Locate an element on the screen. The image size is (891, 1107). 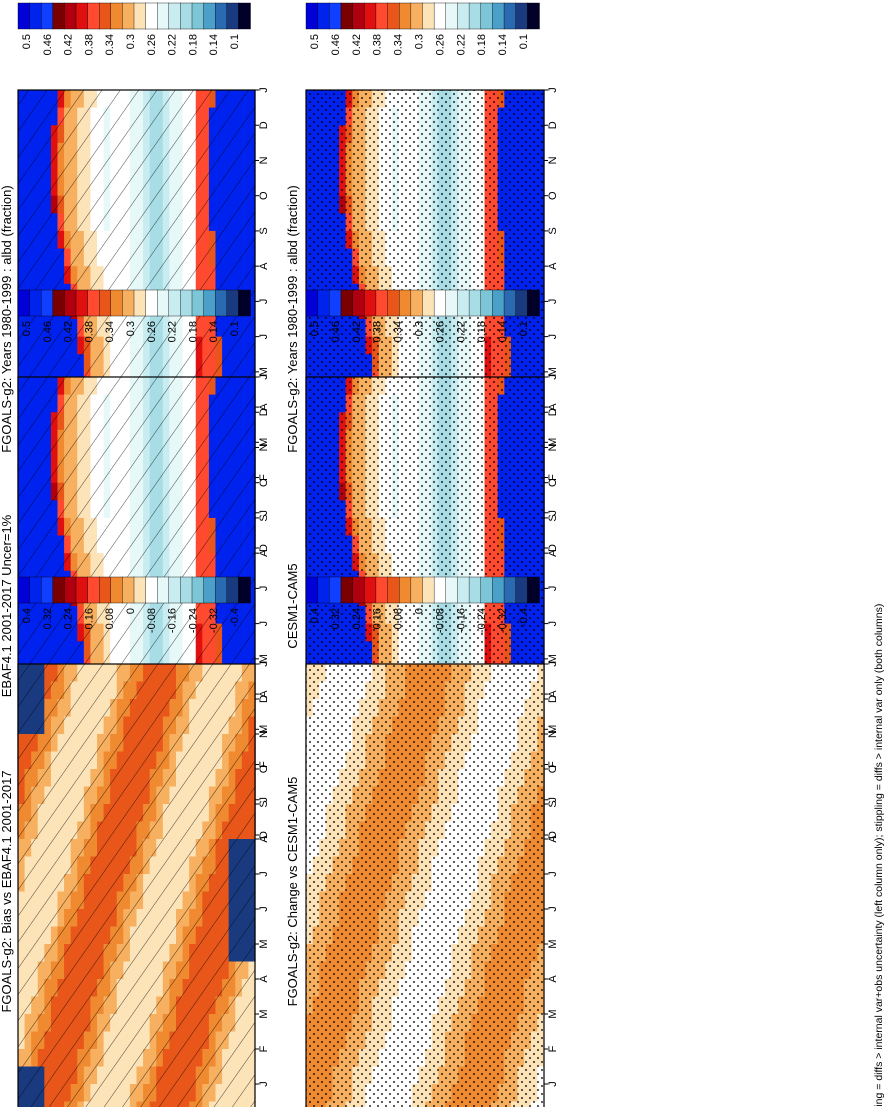
colorbar-tick-label: 0.3 is located at coordinates (131, 328).